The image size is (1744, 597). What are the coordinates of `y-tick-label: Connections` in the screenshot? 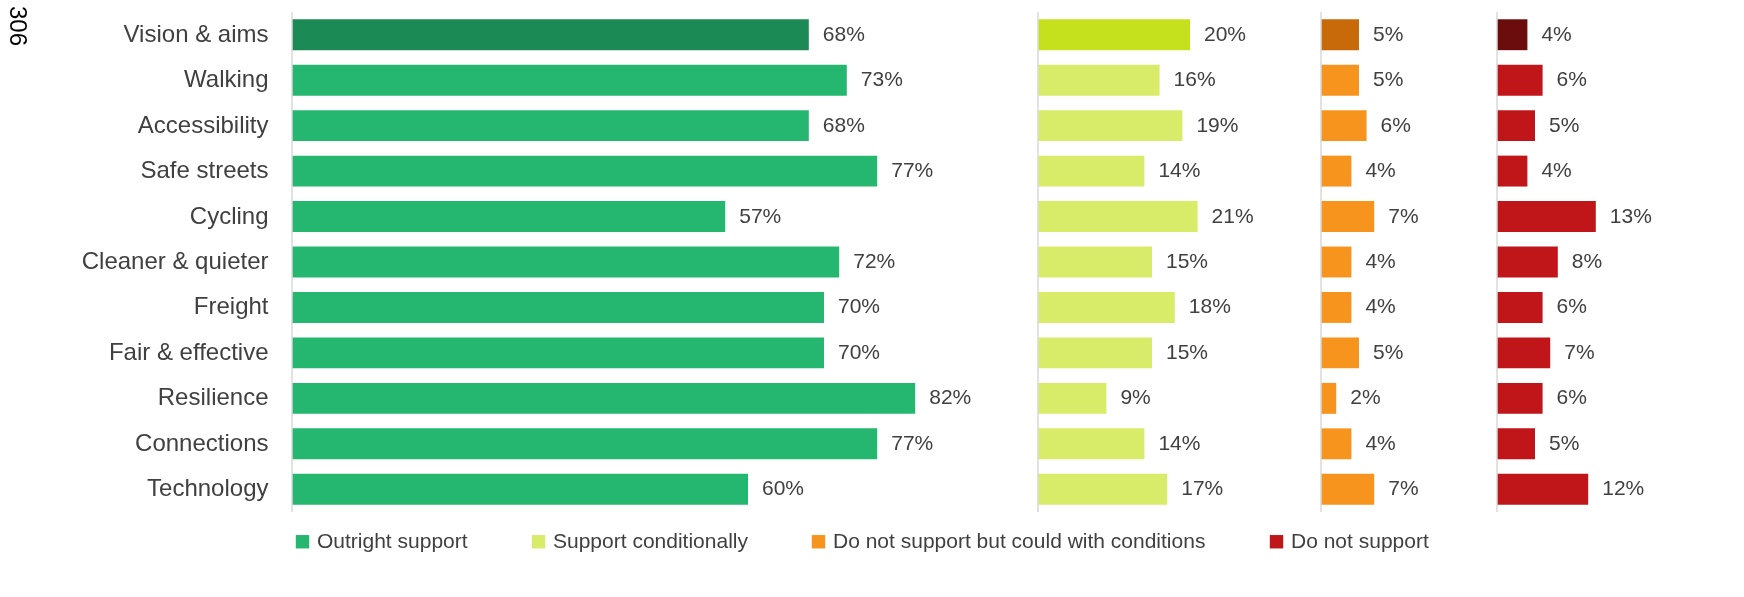 It's located at (202, 442).